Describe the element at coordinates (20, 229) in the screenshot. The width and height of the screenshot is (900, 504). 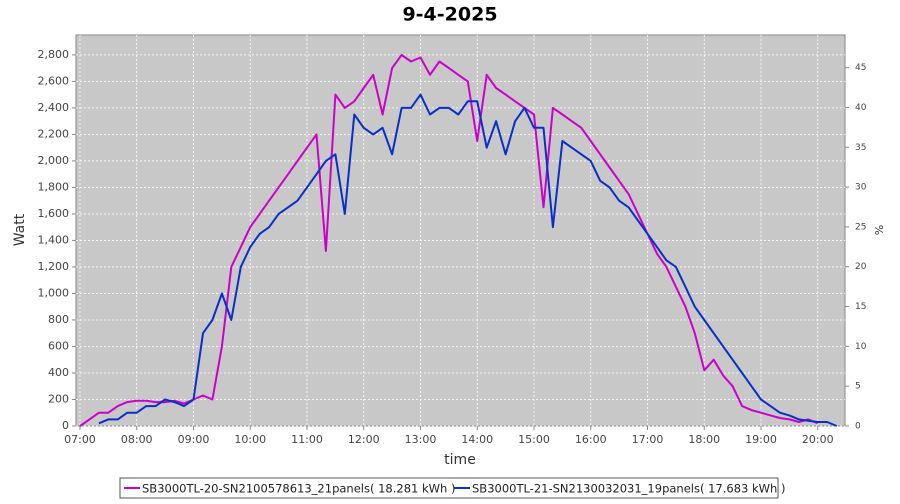
I see `y-axis-label: Watt` at that location.